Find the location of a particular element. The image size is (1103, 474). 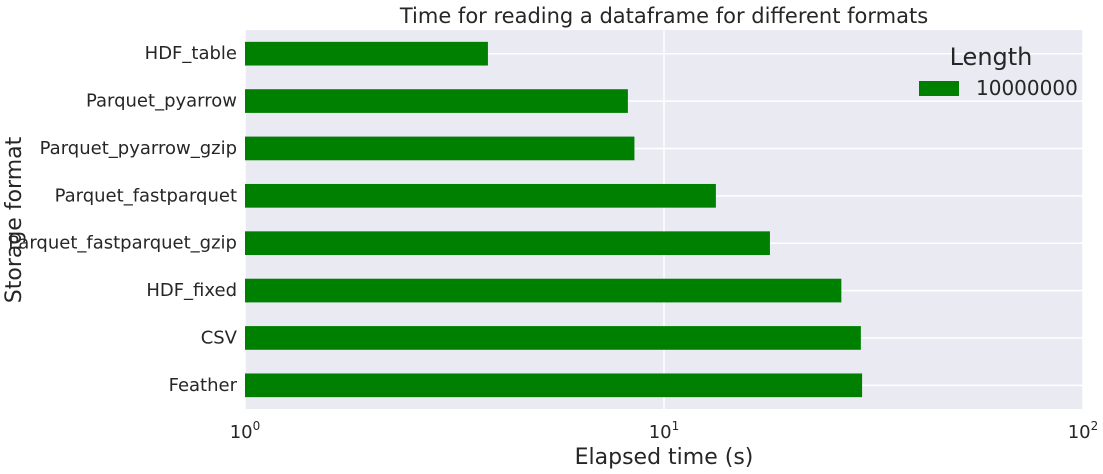

bar-feather is located at coordinates (554, 385).